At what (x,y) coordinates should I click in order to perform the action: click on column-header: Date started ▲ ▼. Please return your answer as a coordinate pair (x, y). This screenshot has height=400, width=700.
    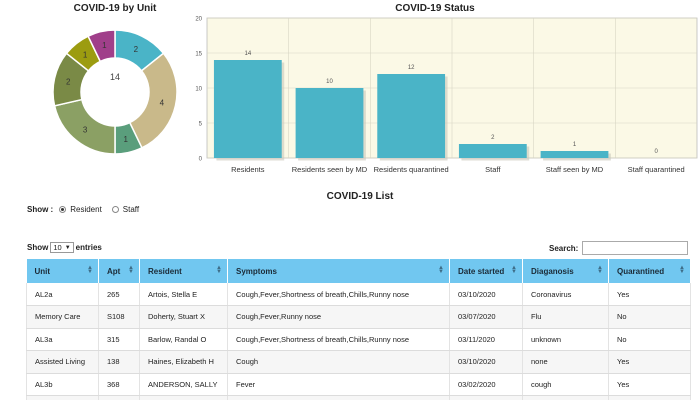
    Looking at the image, I should click on (486, 271).